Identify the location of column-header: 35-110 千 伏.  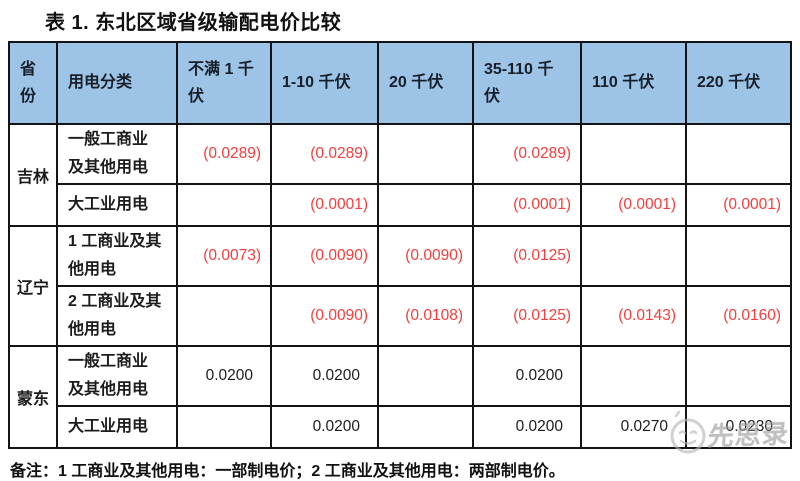
(527, 83).